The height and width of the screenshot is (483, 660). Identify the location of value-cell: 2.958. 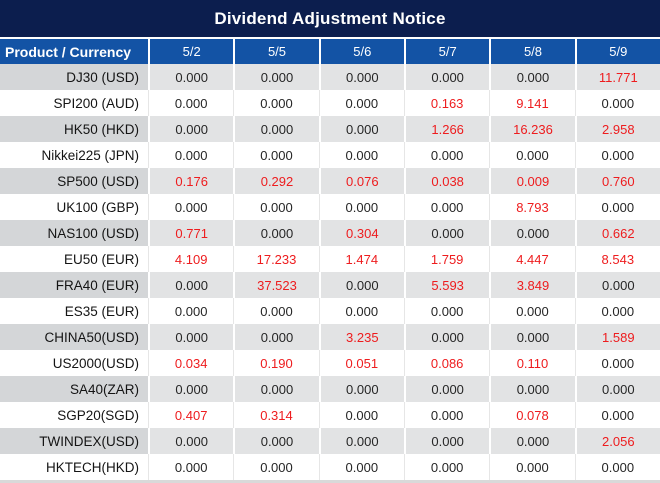
(617, 129).